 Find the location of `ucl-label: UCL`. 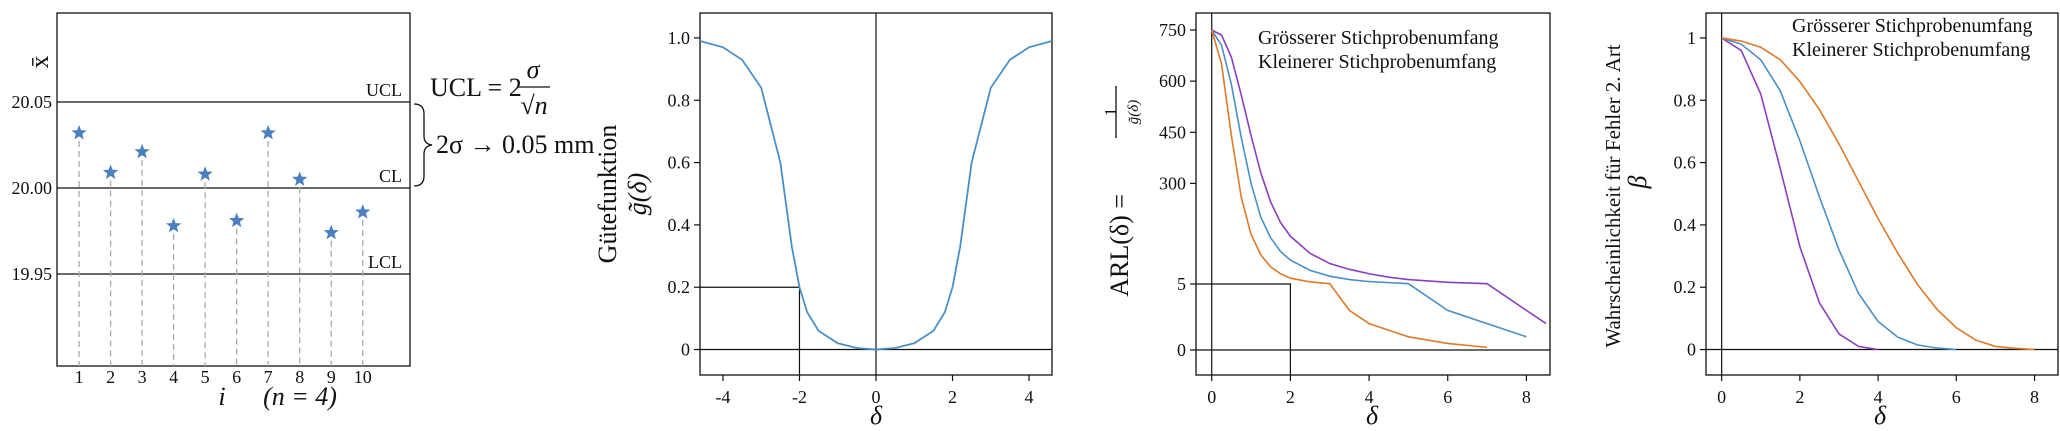

ucl-label: UCL is located at coordinates (384, 90).